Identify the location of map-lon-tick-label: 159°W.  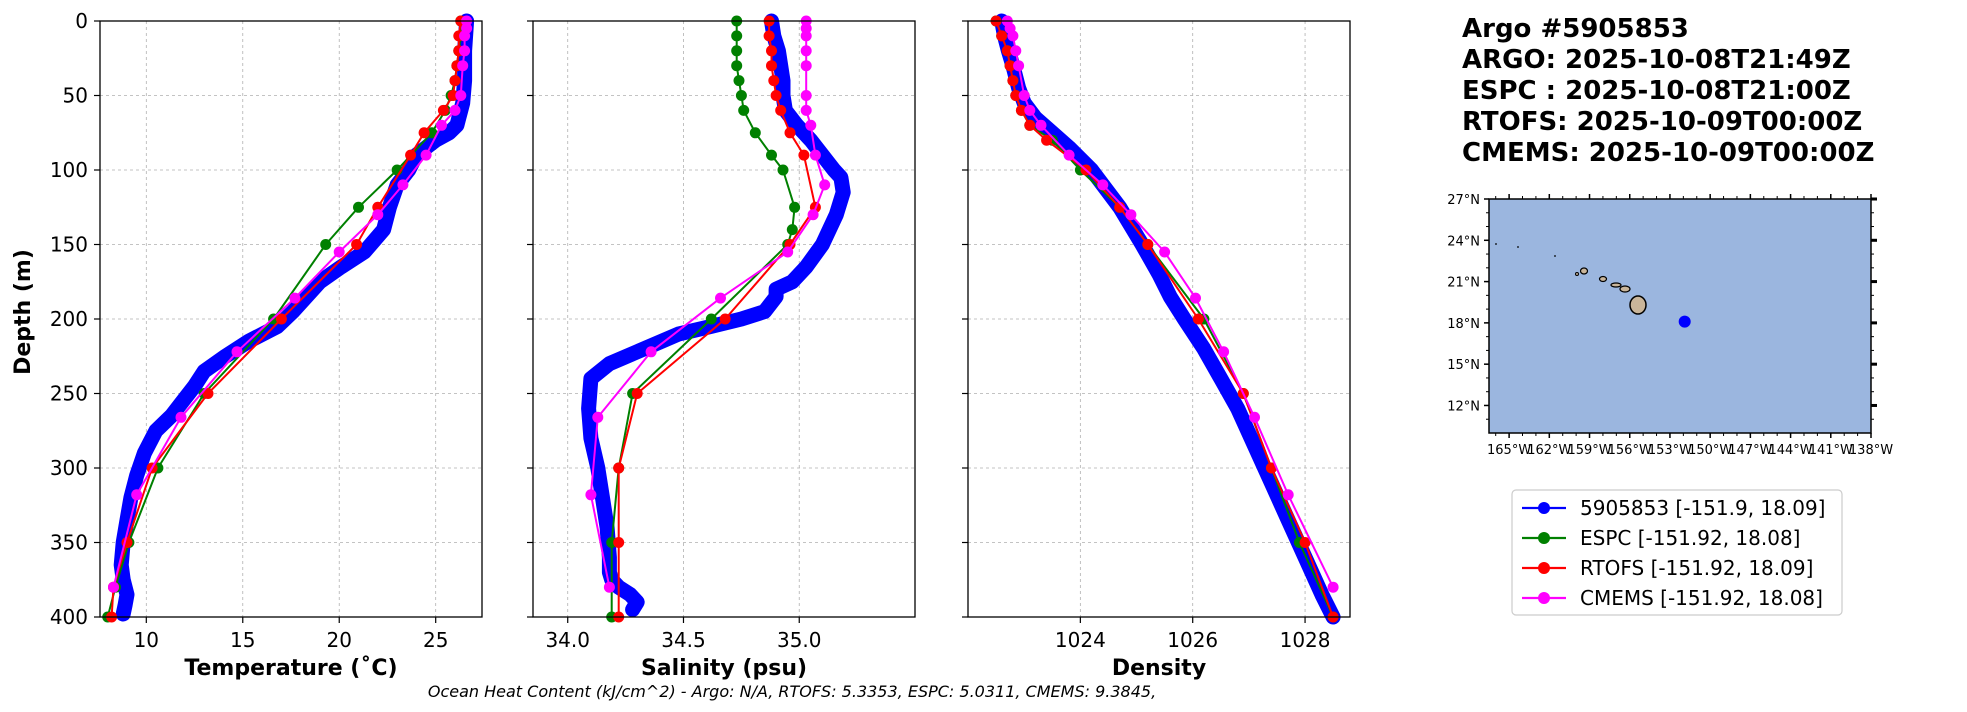
(1589, 450).